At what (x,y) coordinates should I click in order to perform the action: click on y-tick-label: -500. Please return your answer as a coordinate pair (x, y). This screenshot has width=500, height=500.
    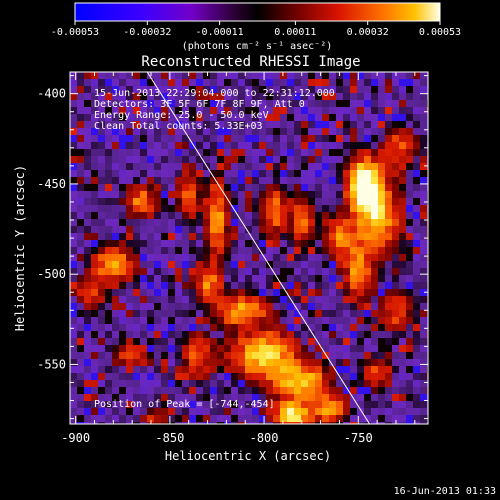
    Looking at the image, I should click on (51, 274).